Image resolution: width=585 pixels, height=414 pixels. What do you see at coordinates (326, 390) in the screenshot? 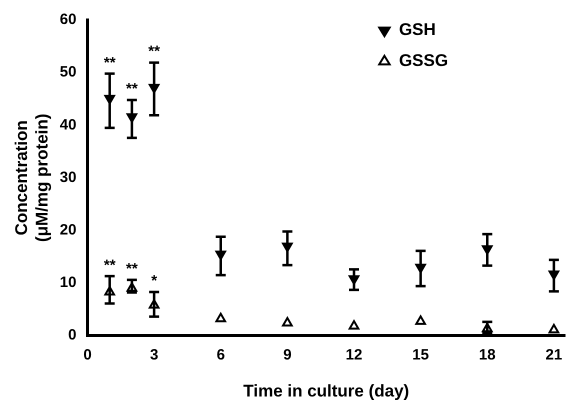
I see `x-axis-title: Time in culture (day)` at bounding box center [326, 390].